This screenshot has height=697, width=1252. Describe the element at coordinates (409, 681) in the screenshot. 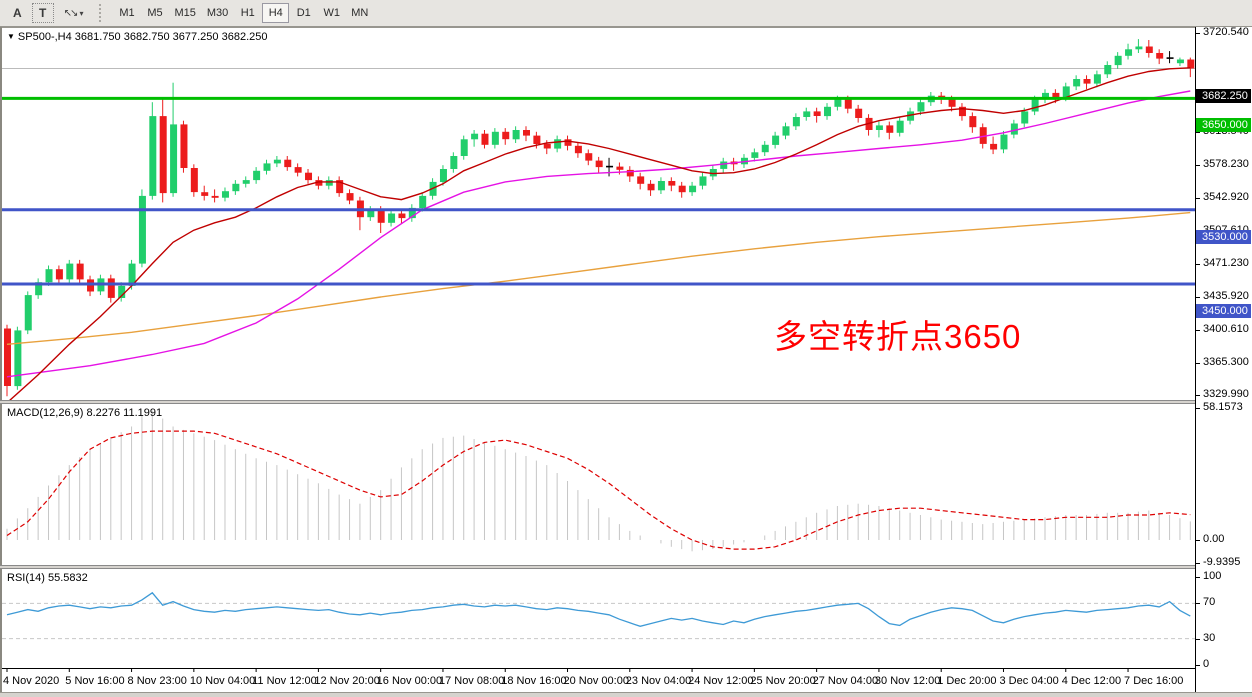

I see `time-label: 16 Nov 00:00` at that location.